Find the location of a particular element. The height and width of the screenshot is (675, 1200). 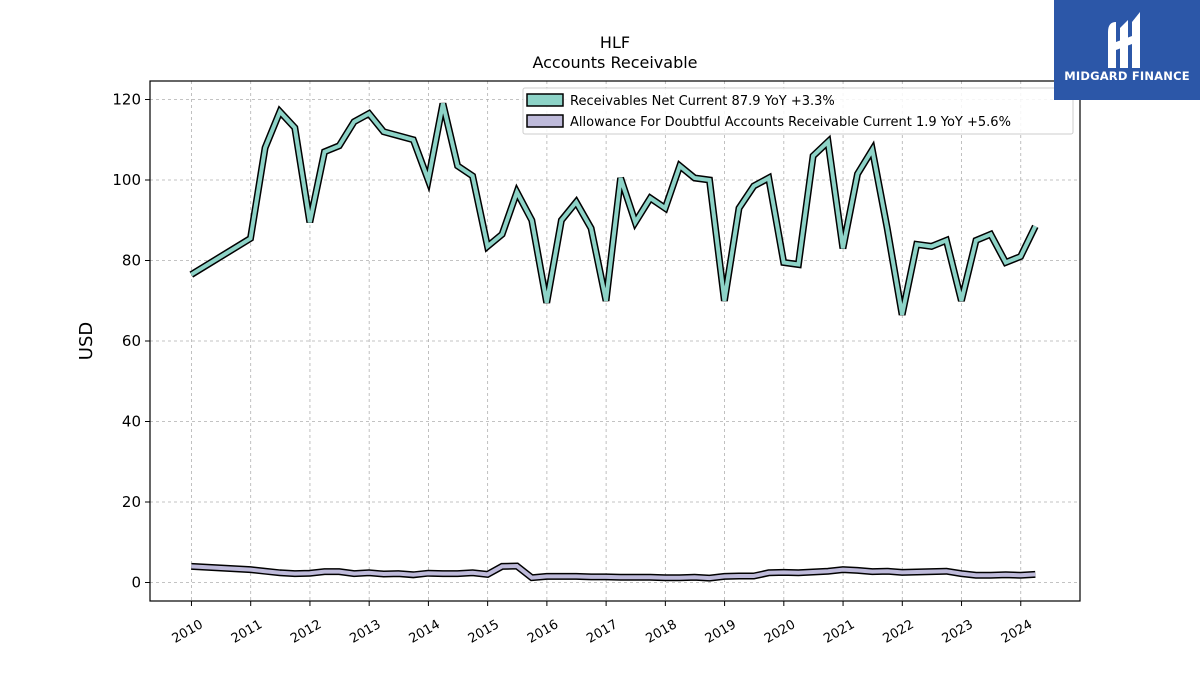

y-axis-ticks: 0 20 40 60 80 100 120 is located at coordinates (131, 341).